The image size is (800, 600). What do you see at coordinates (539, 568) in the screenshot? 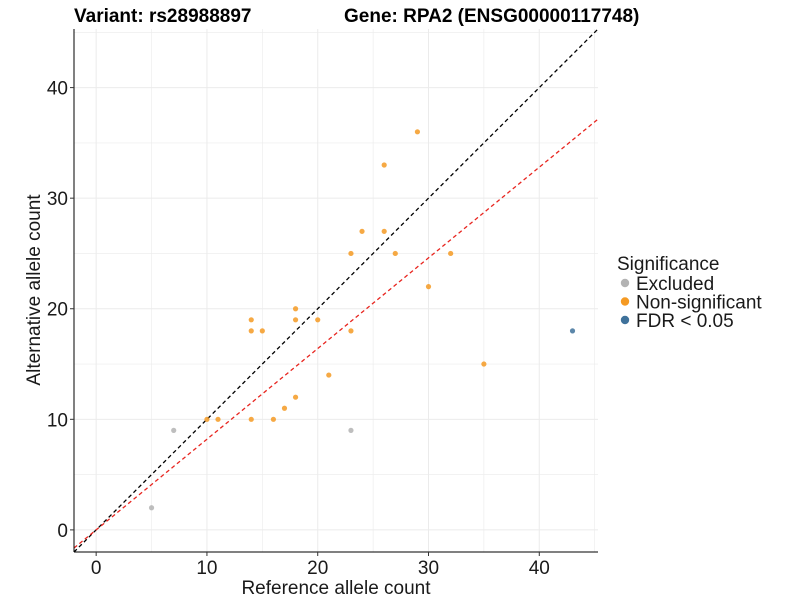
I see `x-tick-label: 40` at bounding box center [539, 568].